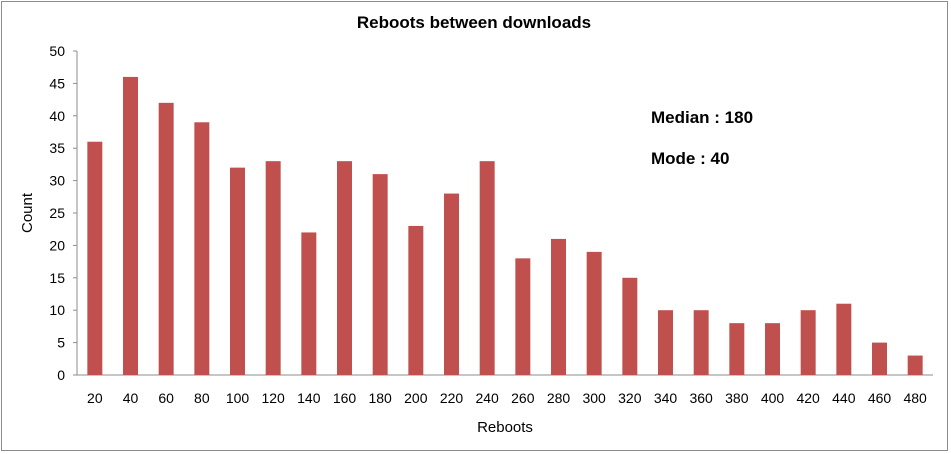 This screenshot has width=951, height=454. I want to click on y-tick-label: 20, so click(57, 245).